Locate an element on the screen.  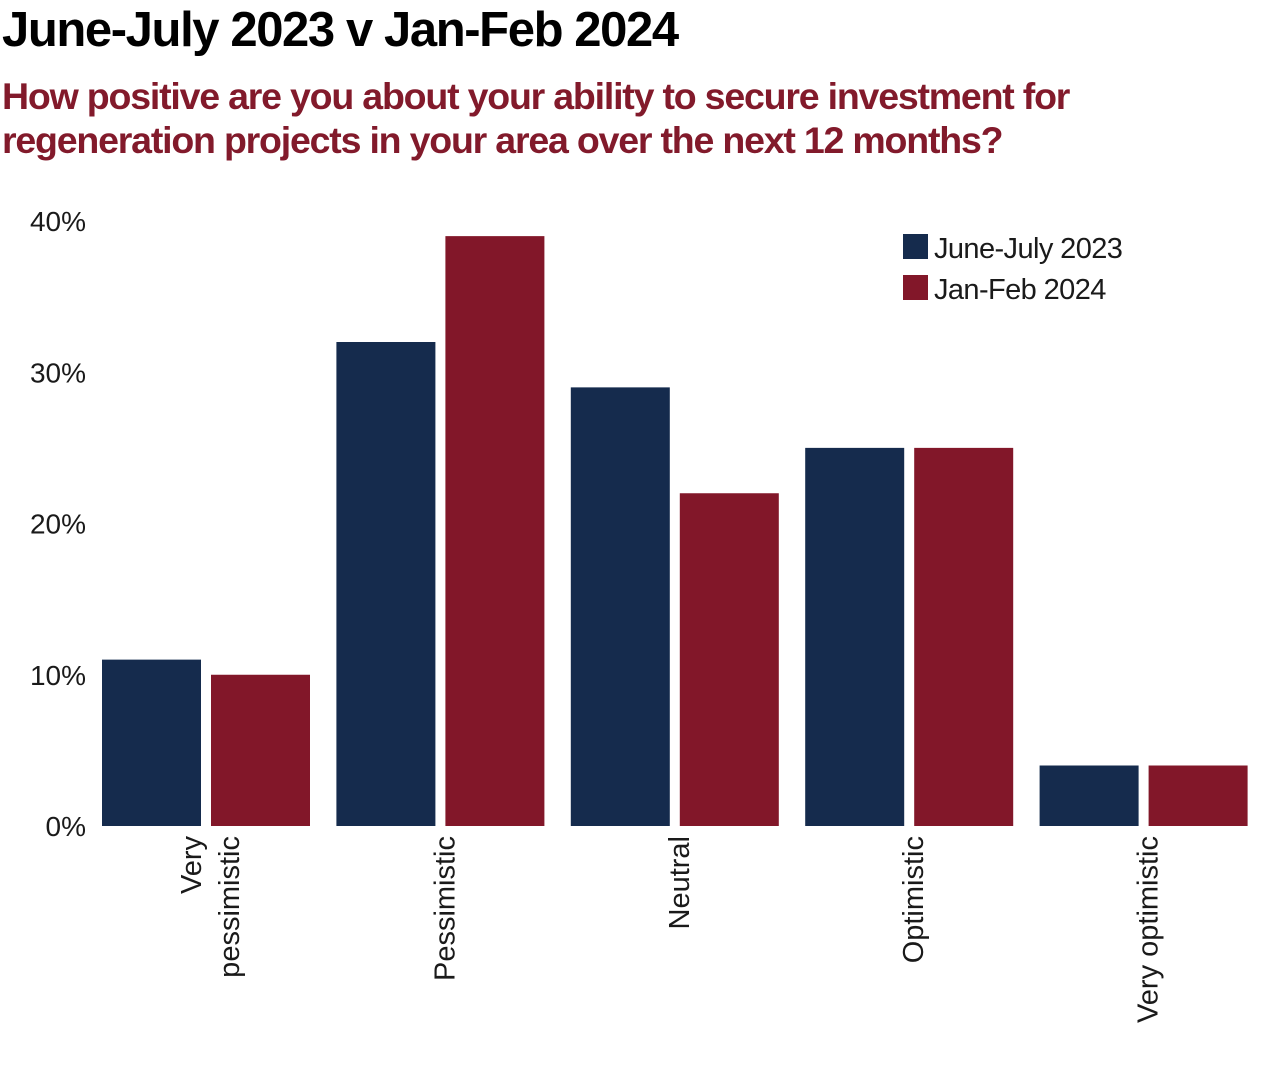
y-tick-label: 0% is located at coordinates (66, 826).